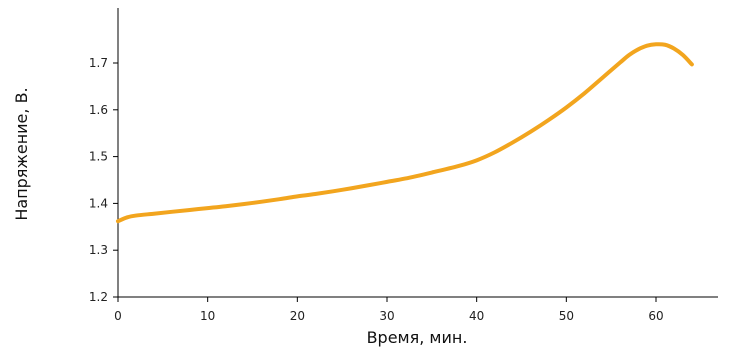  Describe the element at coordinates (98, 203) in the screenshot. I see `y-tick-label: 1.4` at that location.